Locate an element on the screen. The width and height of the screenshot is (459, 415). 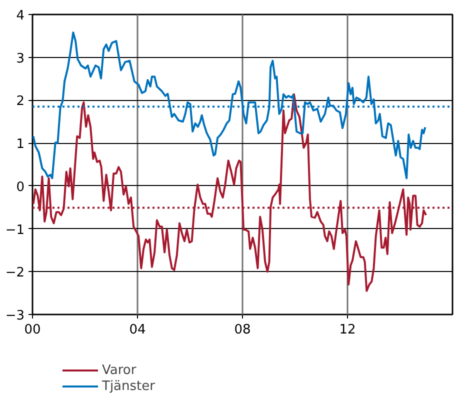
y-tick-label: −2 is located at coordinates (15, 273).